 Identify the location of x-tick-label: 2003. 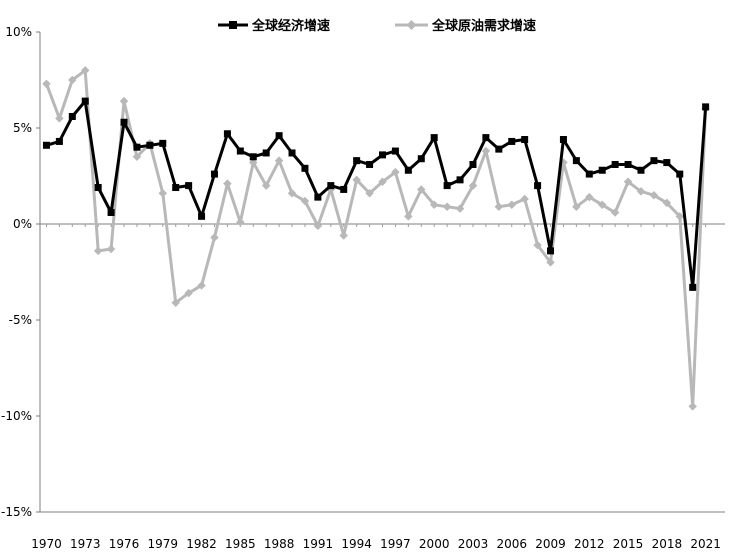
(473, 544).